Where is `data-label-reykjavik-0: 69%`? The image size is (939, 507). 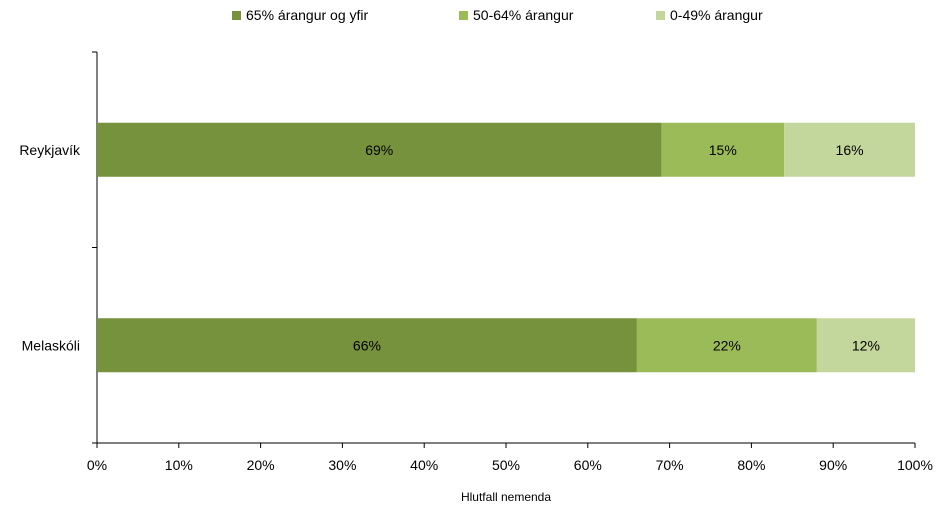 data-label-reykjavik-0: 69% is located at coordinates (379, 150).